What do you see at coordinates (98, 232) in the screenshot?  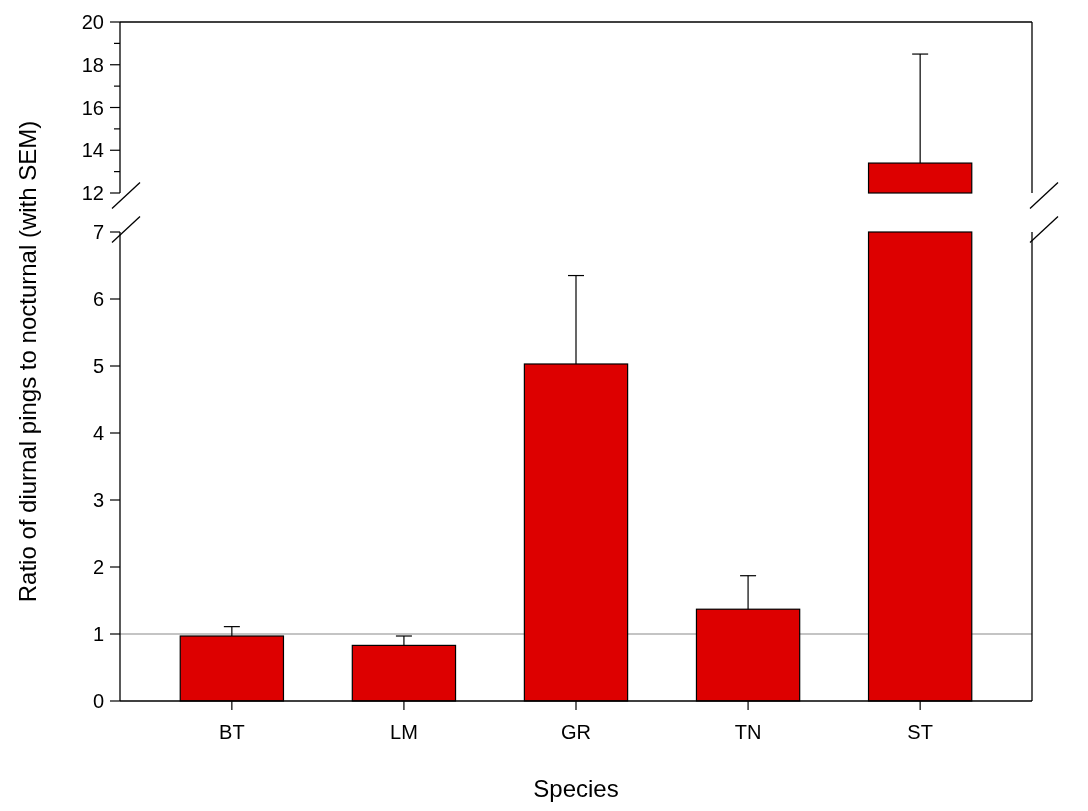 I see `y-tick-label: 7` at bounding box center [98, 232].